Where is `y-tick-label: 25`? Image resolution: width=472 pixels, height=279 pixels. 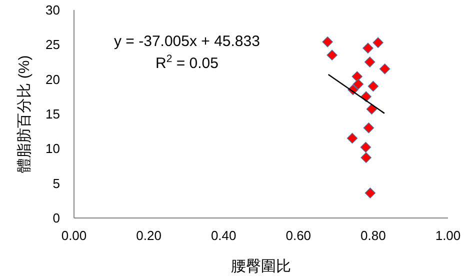 y-tick-label: 25 is located at coordinates (53, 44).